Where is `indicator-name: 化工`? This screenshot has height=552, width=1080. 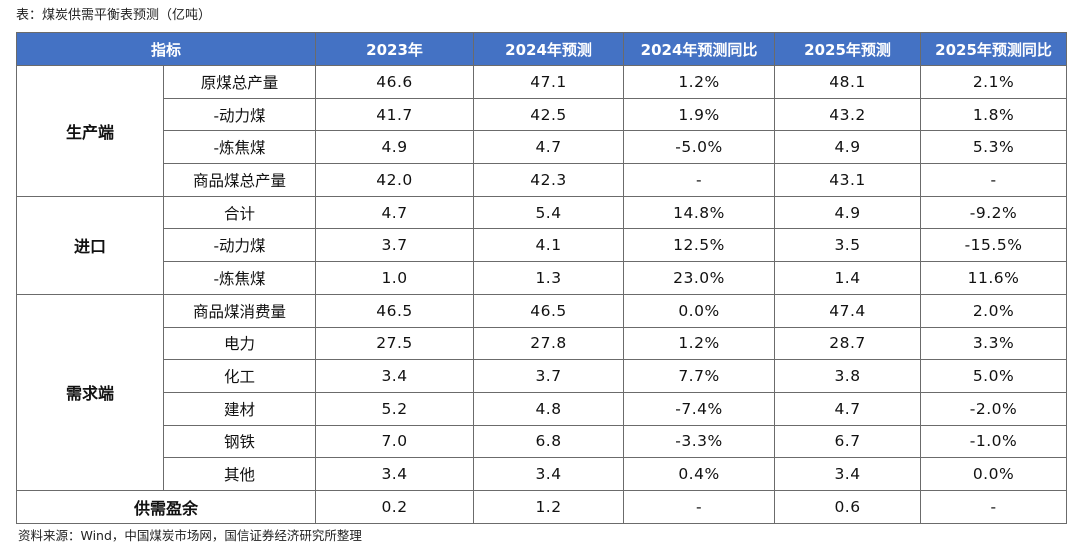 indicator-name: 化工 is located at coordinates (239, 376).